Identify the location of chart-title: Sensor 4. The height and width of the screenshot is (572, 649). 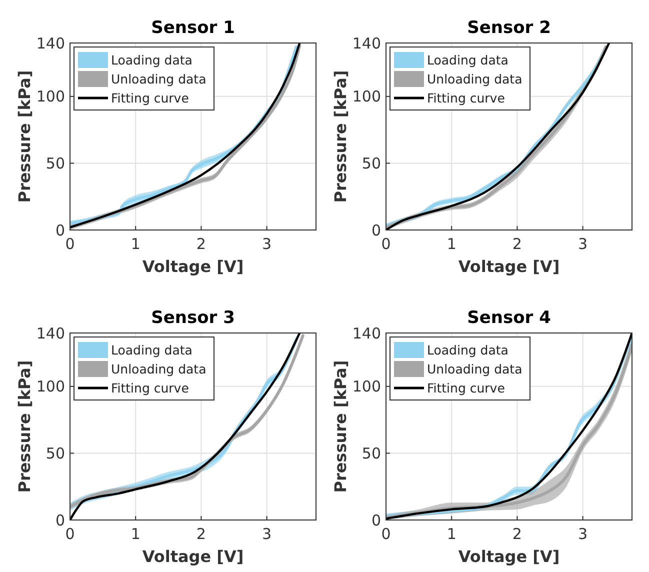
(509, 318).